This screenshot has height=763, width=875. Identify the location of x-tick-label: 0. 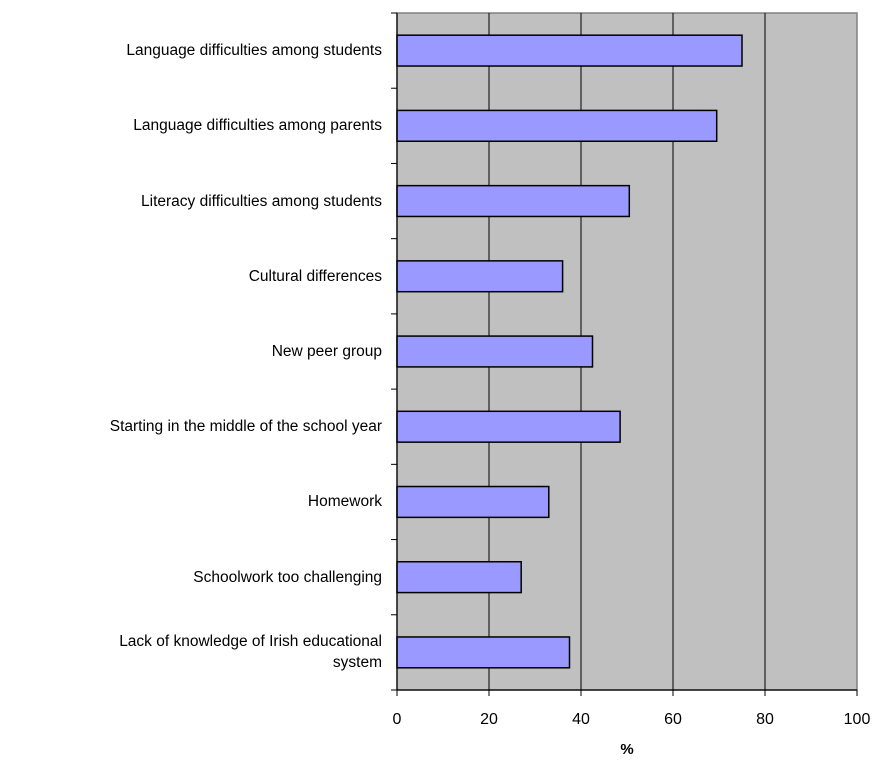
(397, 719).